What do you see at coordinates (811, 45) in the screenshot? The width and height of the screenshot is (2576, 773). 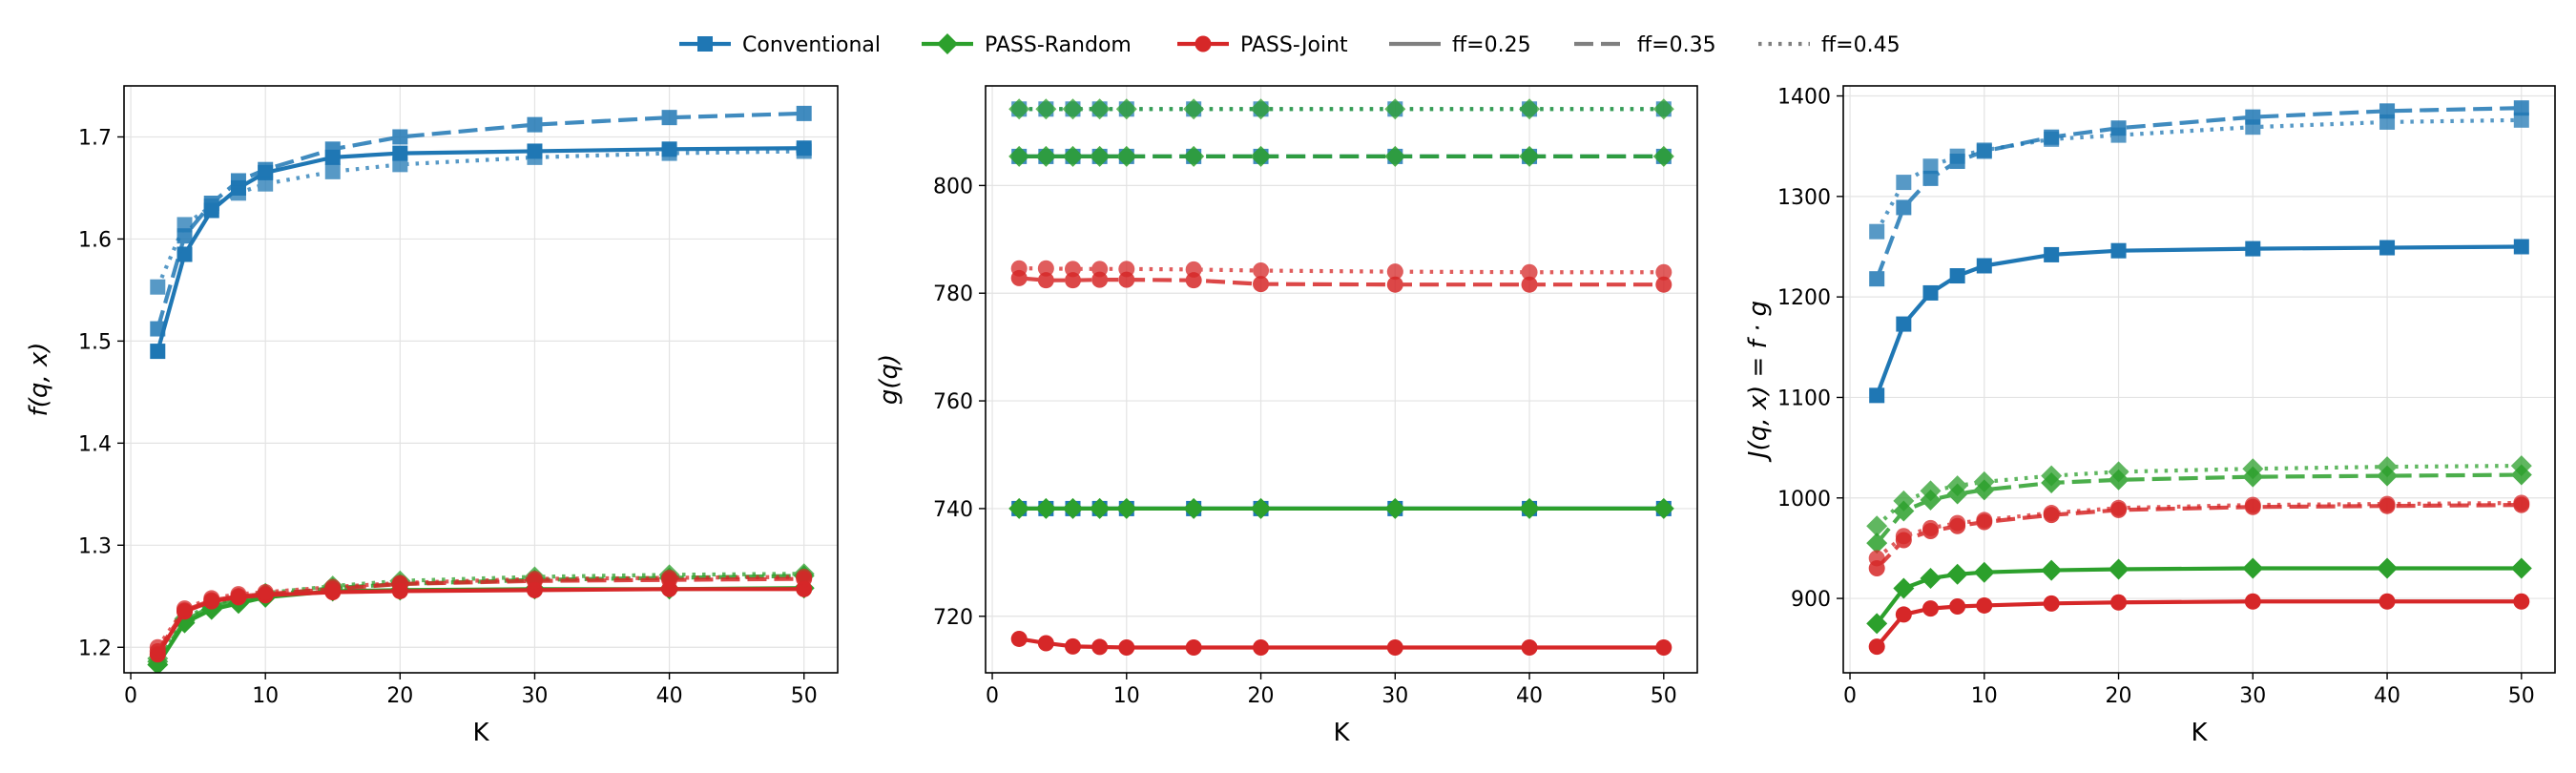 I see `legend-label: Conventional` at bounding box center [811, 45].